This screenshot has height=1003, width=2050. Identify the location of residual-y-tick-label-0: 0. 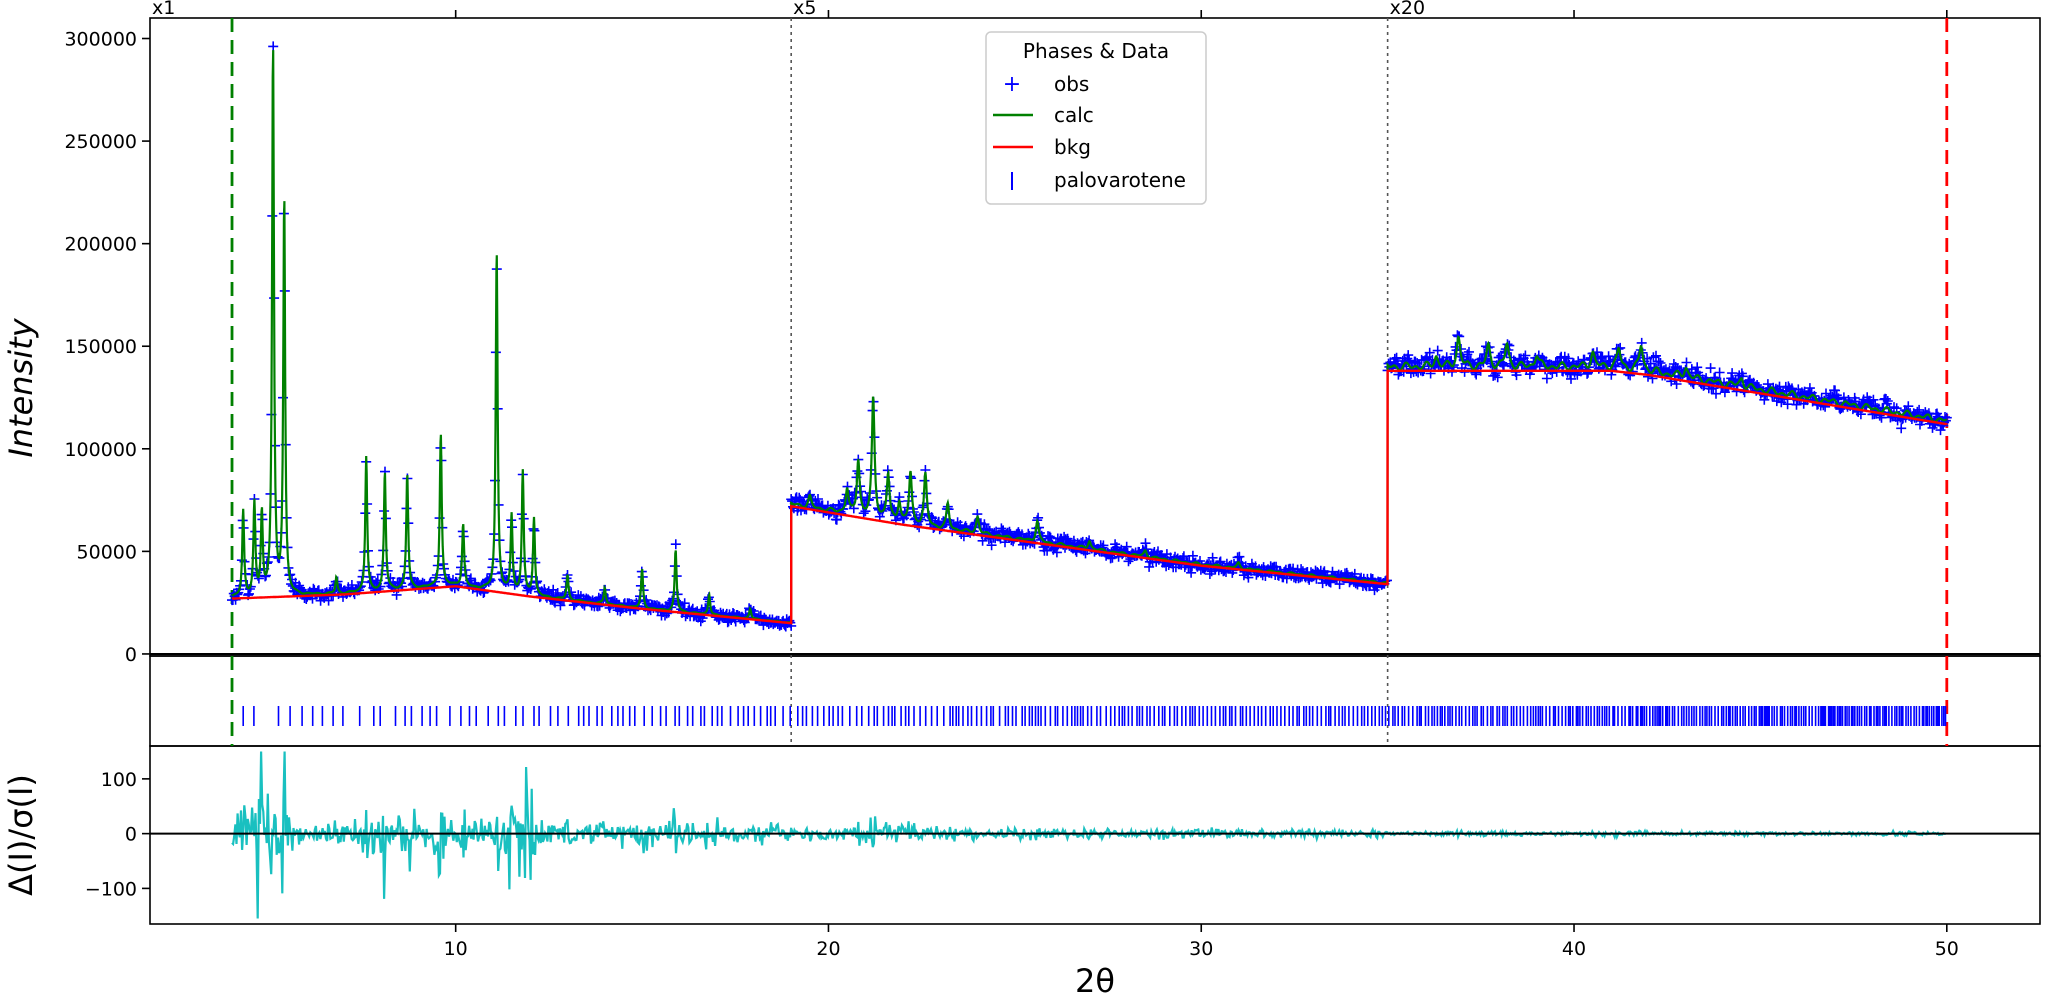
(131, 835).